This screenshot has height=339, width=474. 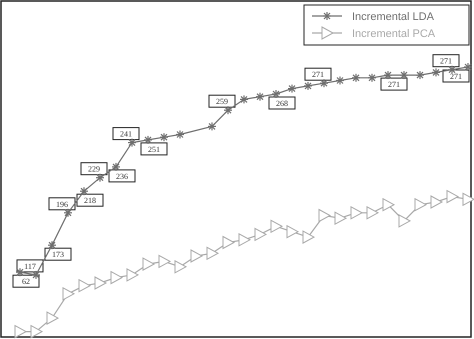 I want to click on annotation: 259, so click(x=222, y=101).